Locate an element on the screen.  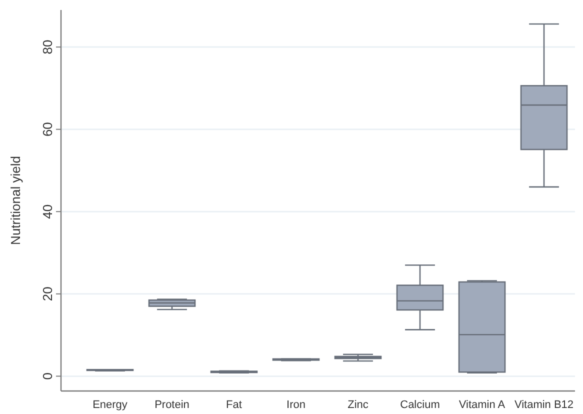
x-tick-label: Protein is located at coordinates (172, 405).